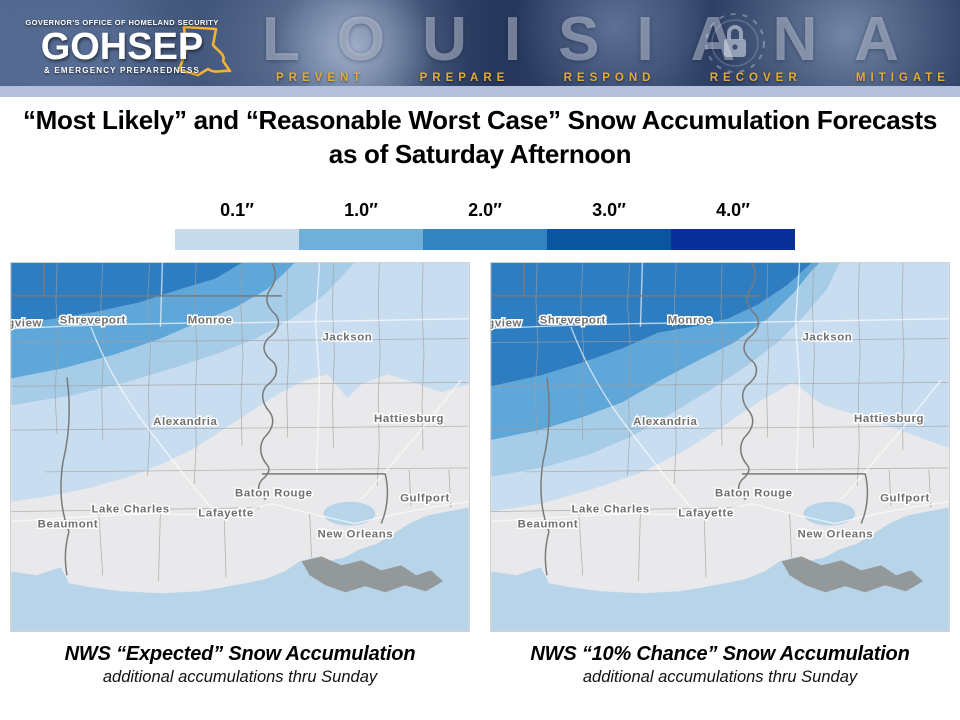 This screenshot has width=960, height=720. Describe the element at coordinates (480, 153) in the screenshot. I see `title-line-2: as of Saturday Afternoon` at that location.